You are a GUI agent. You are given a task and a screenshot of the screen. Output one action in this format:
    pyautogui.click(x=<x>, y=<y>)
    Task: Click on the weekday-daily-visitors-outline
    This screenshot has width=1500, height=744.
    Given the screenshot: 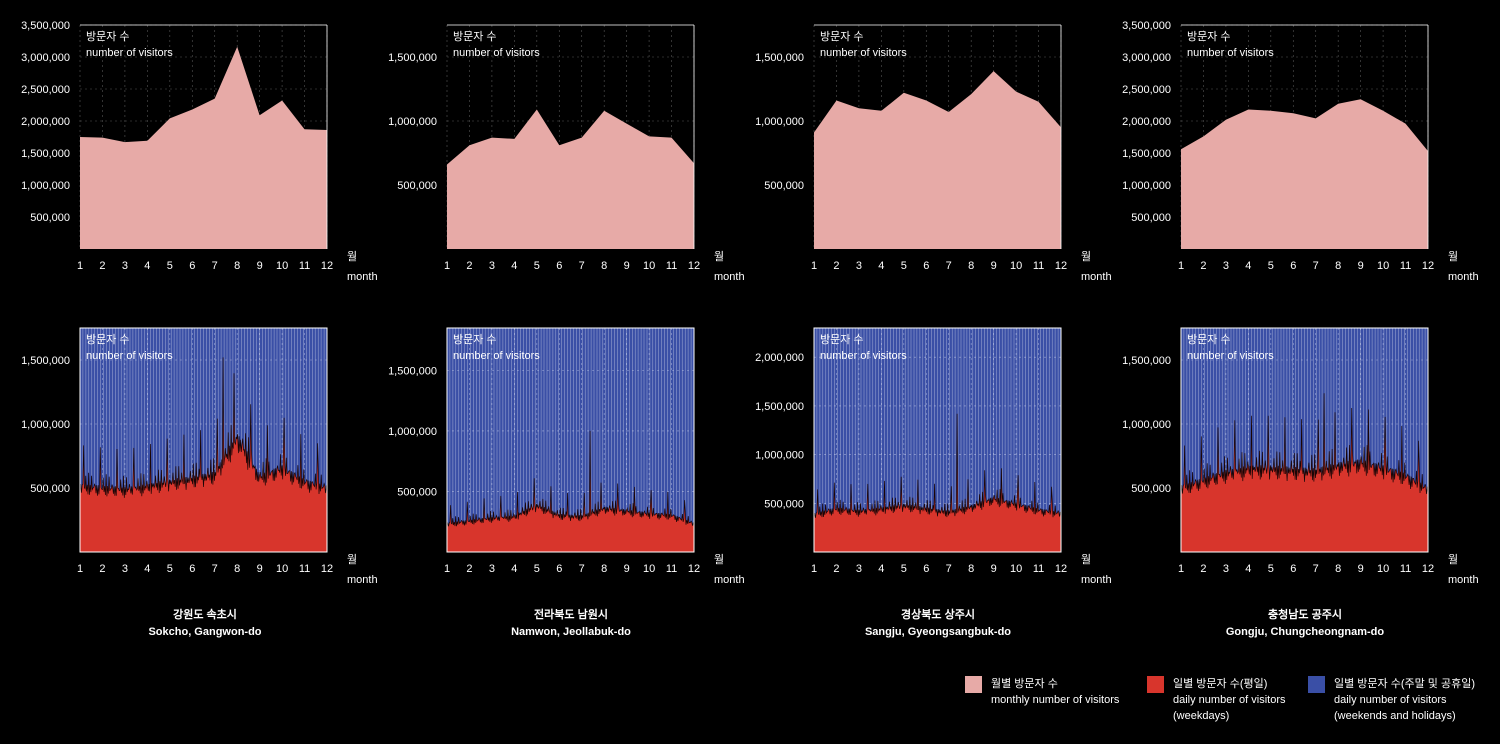 What is the action you would take?
    pyautogui.click(x=570, y=479)
    